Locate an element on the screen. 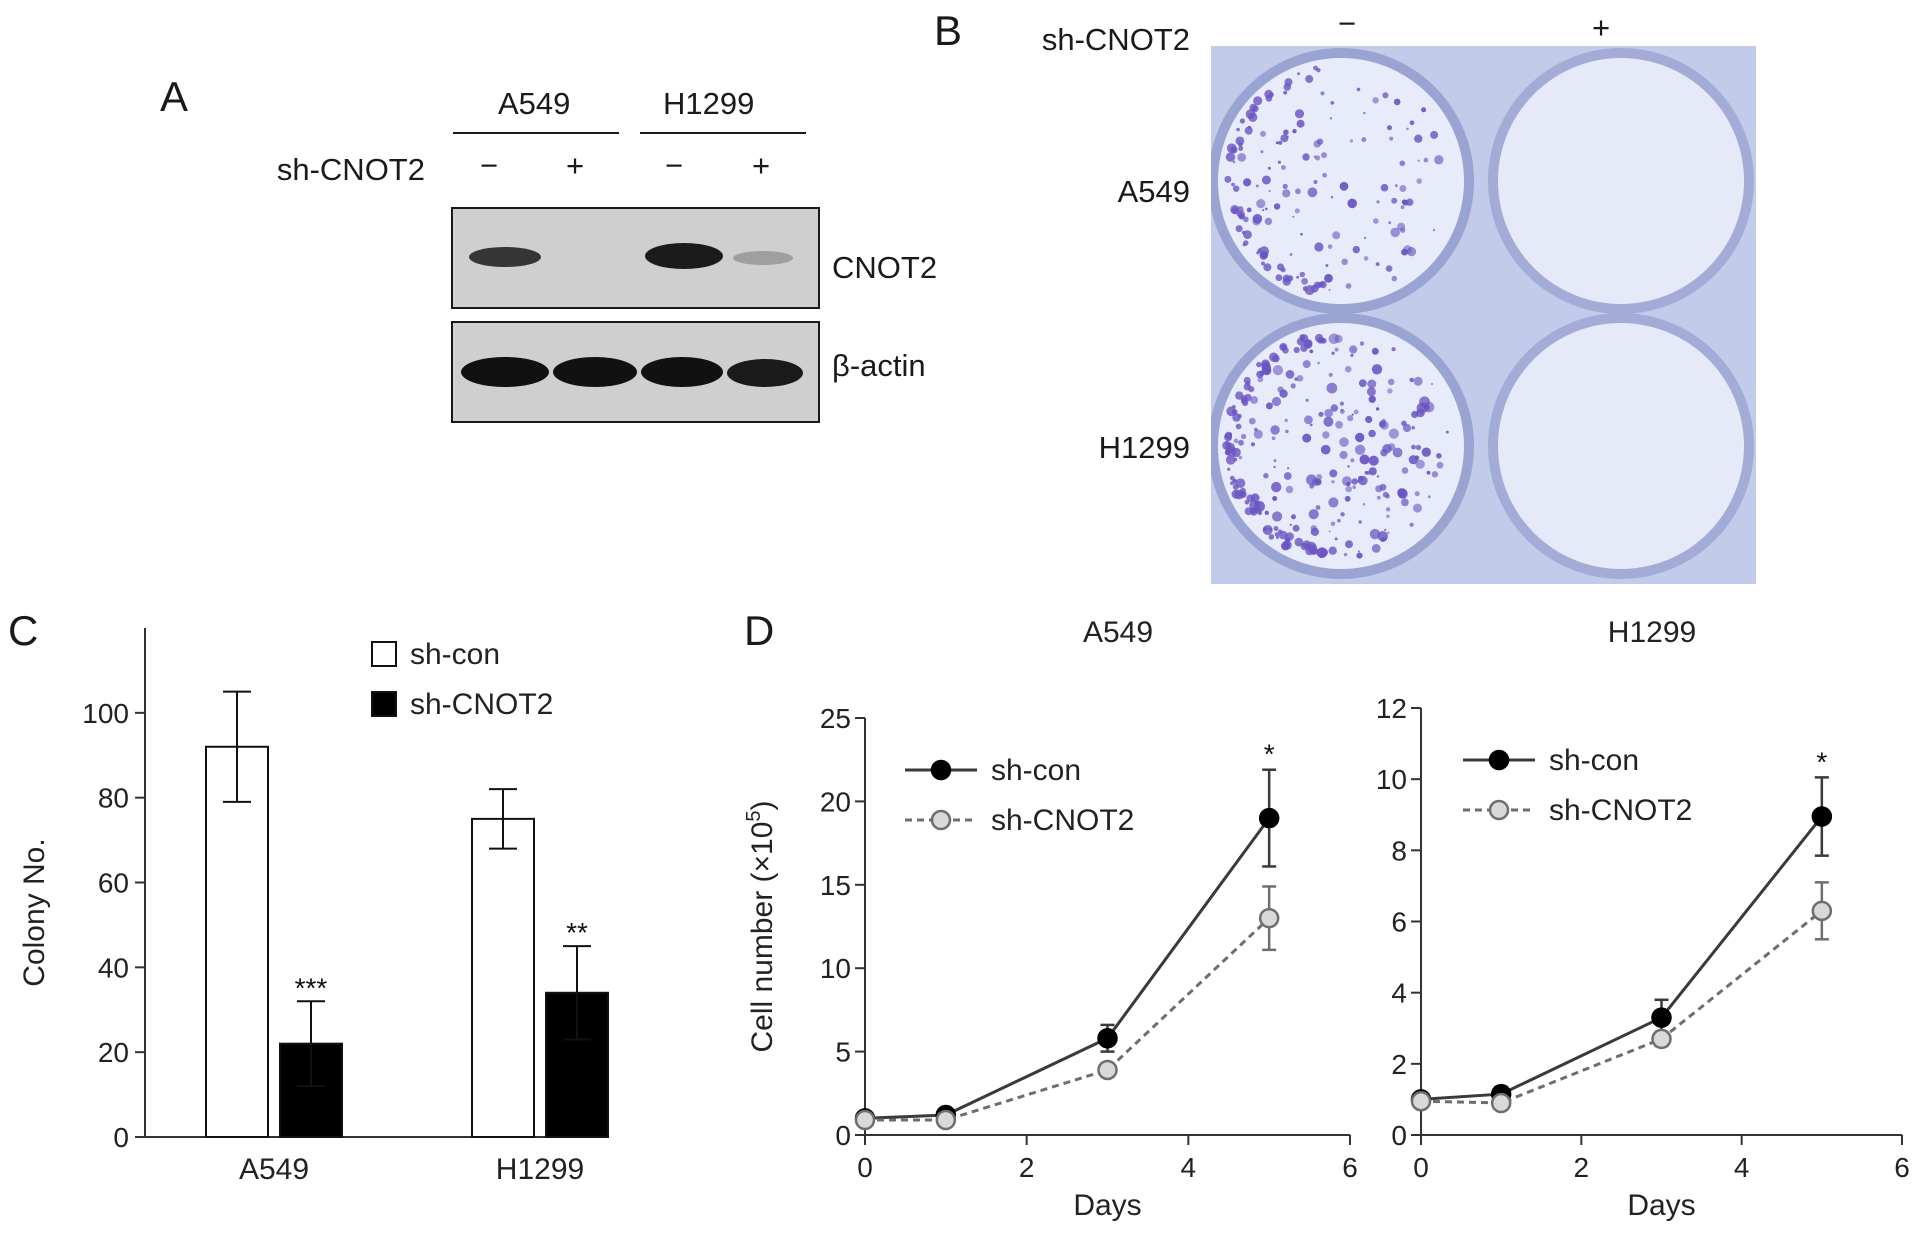 The width and height of the screenshot is (1913, 1237). bar is located at coordinates (237, 941).